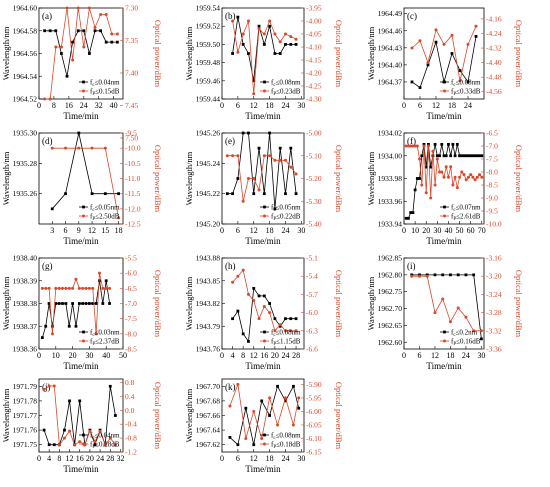 This screenshot has height=487, width=550. What do you see at coordinates (254, 458) in the screenshot?
I see `x-tick-label: 12` at bounding box center [254, 458].